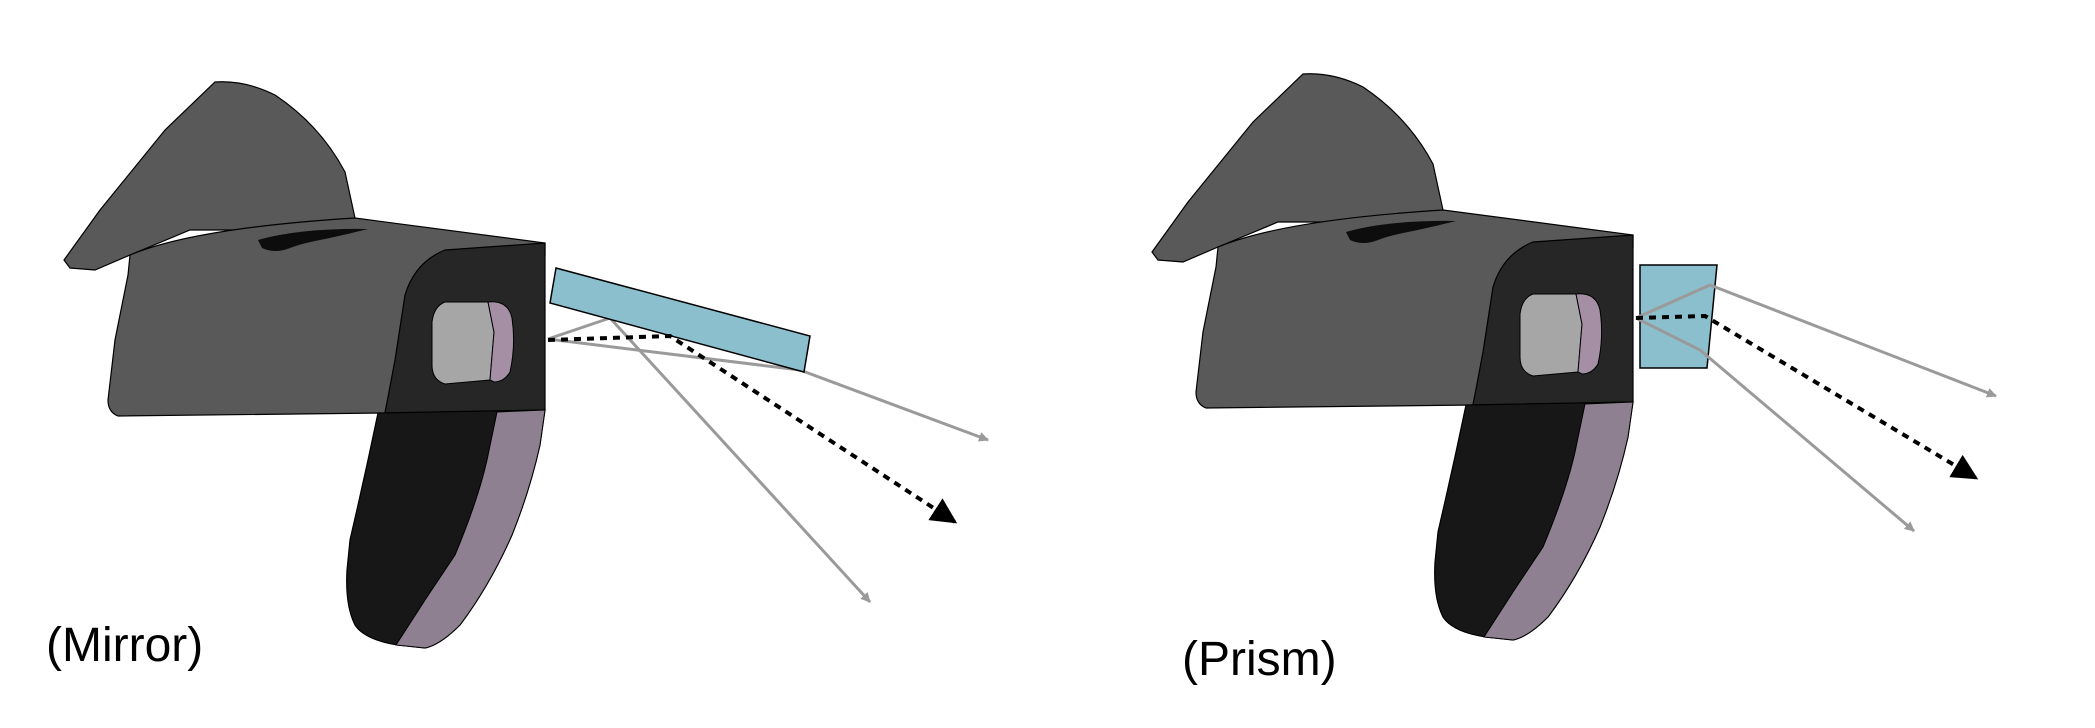  What do you see at coordinates (125, 645) in the screenshot?
I see `mirror-caption: (Mirror)` at bounding box center [125, 645].